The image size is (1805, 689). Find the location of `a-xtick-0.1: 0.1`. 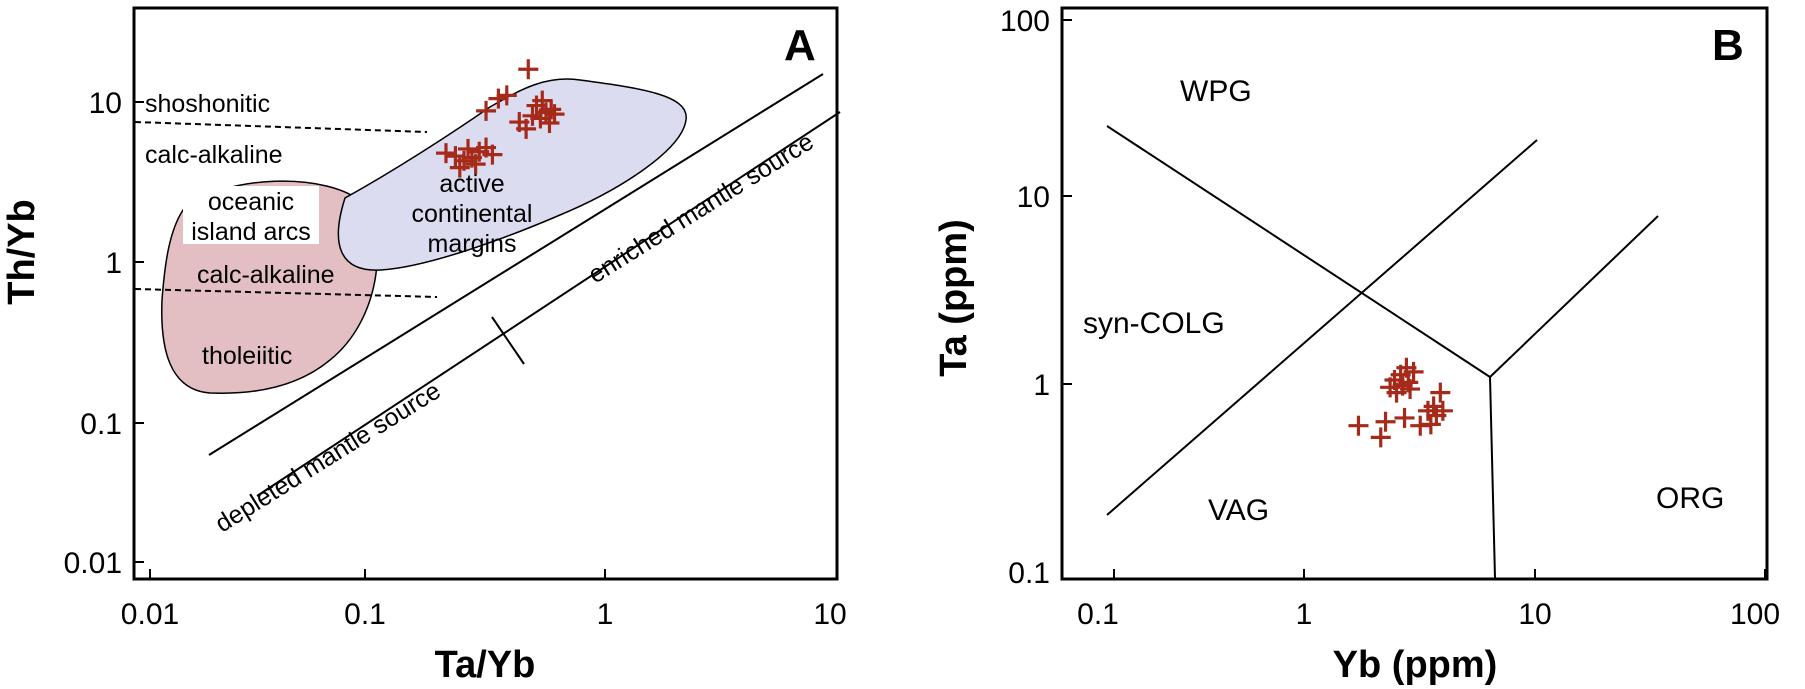

a-xtick-0.1: 0.1 is located at coordinates (365, 614).